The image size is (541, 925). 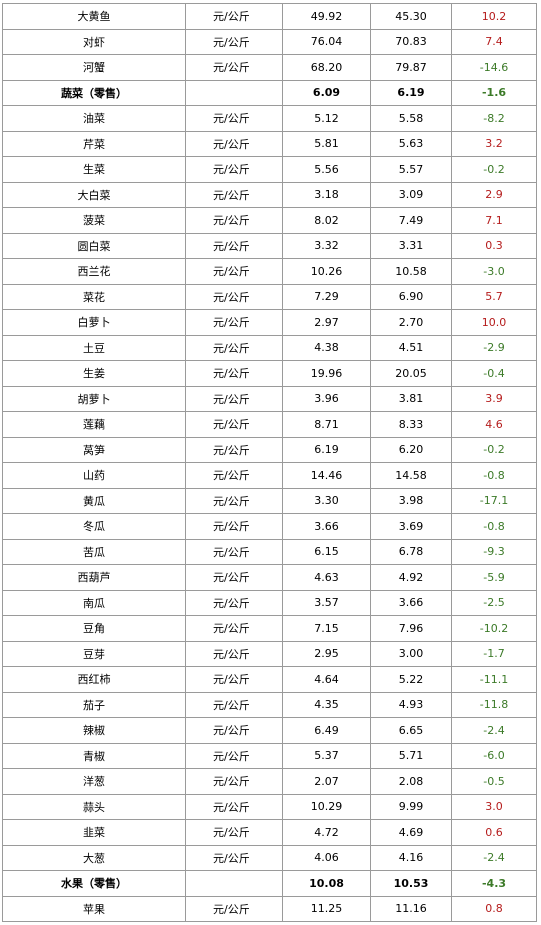 I want to click on table-row: 油菜 元/公斤 5.12 5.58 -8.2, so click(x=269, y=118).